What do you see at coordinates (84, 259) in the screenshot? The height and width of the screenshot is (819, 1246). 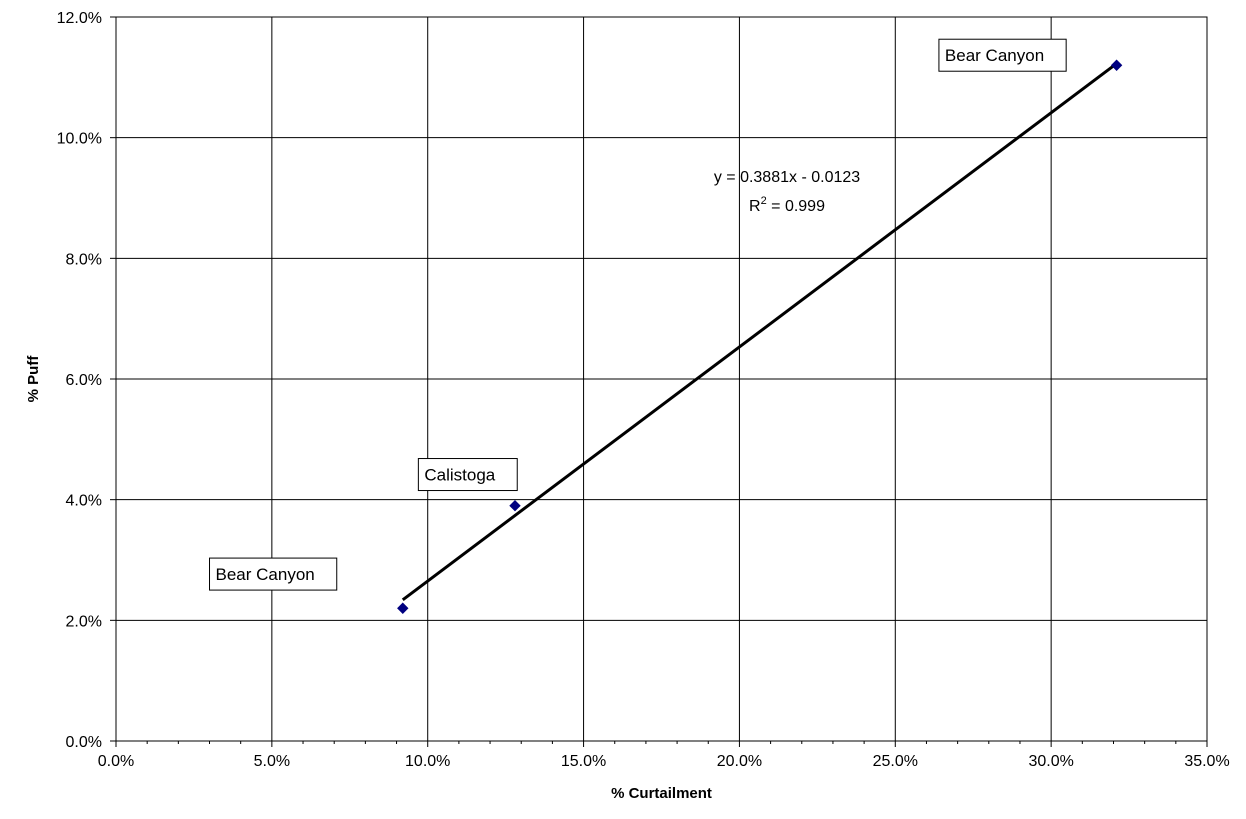 I see `y-tick-label: 8.0%` at bounding box center [84, 259].